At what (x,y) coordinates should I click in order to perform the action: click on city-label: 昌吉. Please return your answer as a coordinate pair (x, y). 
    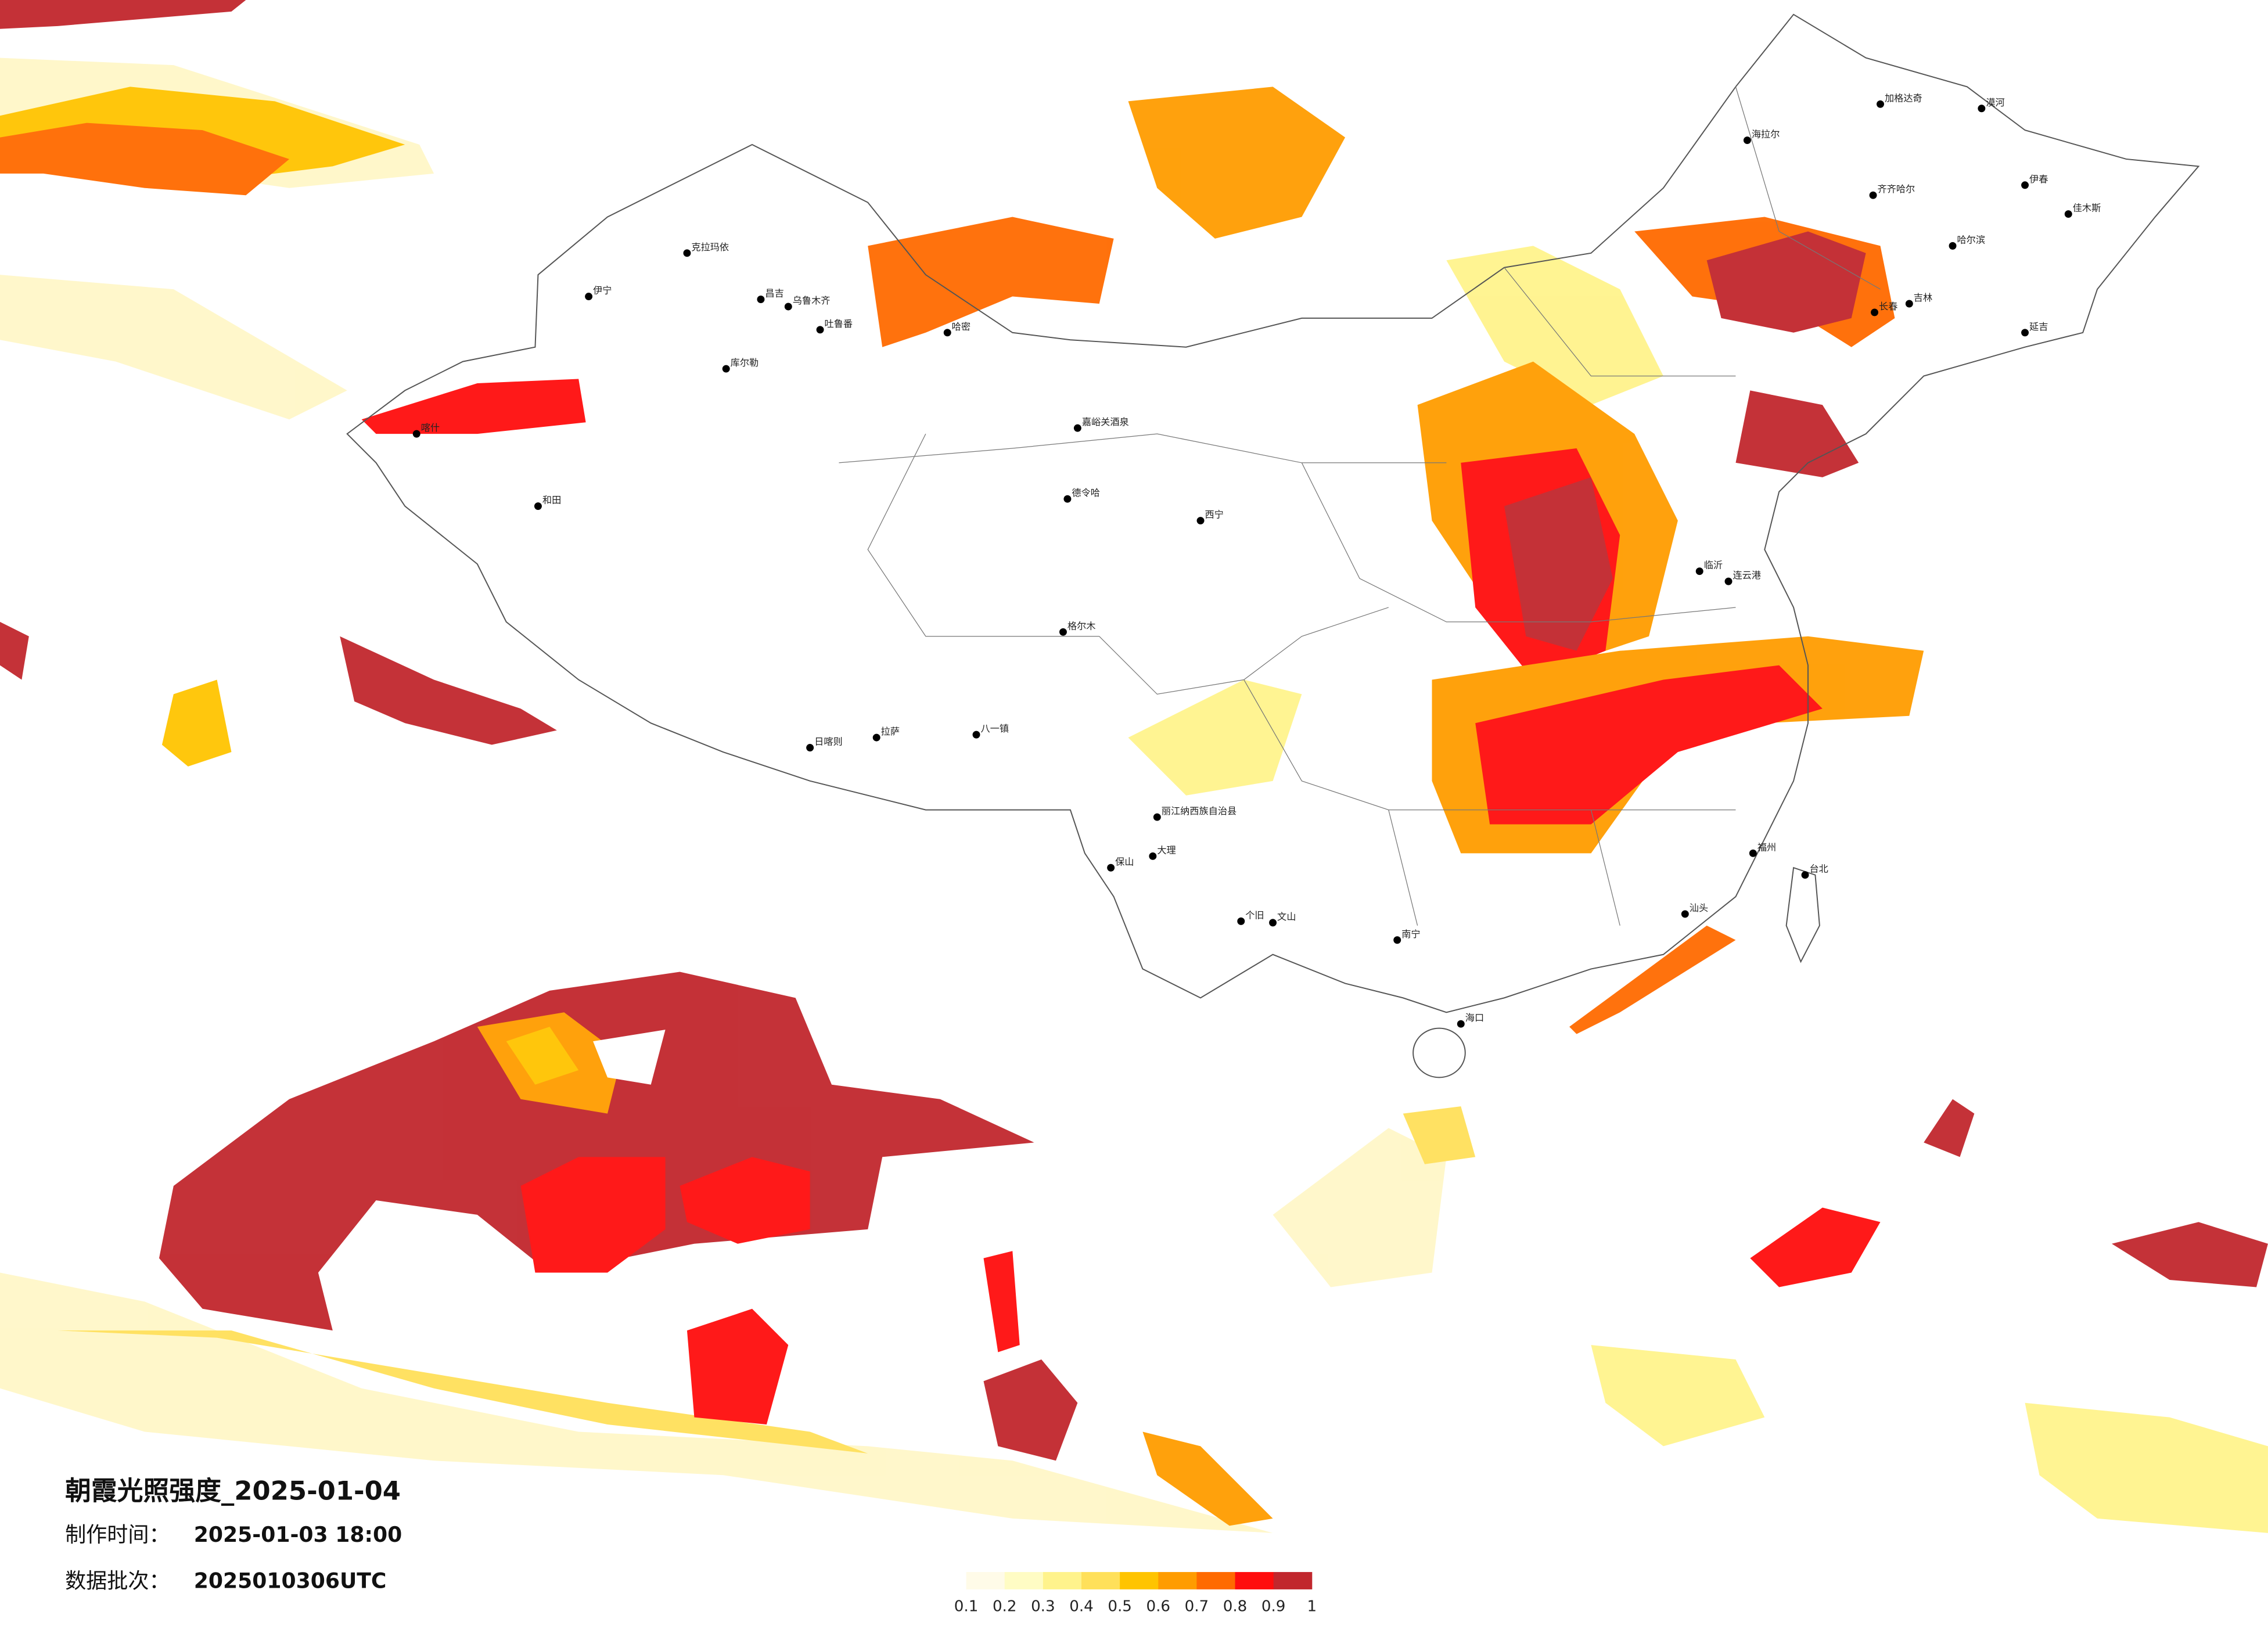
    Looking at the image, I should click on (774, 293).